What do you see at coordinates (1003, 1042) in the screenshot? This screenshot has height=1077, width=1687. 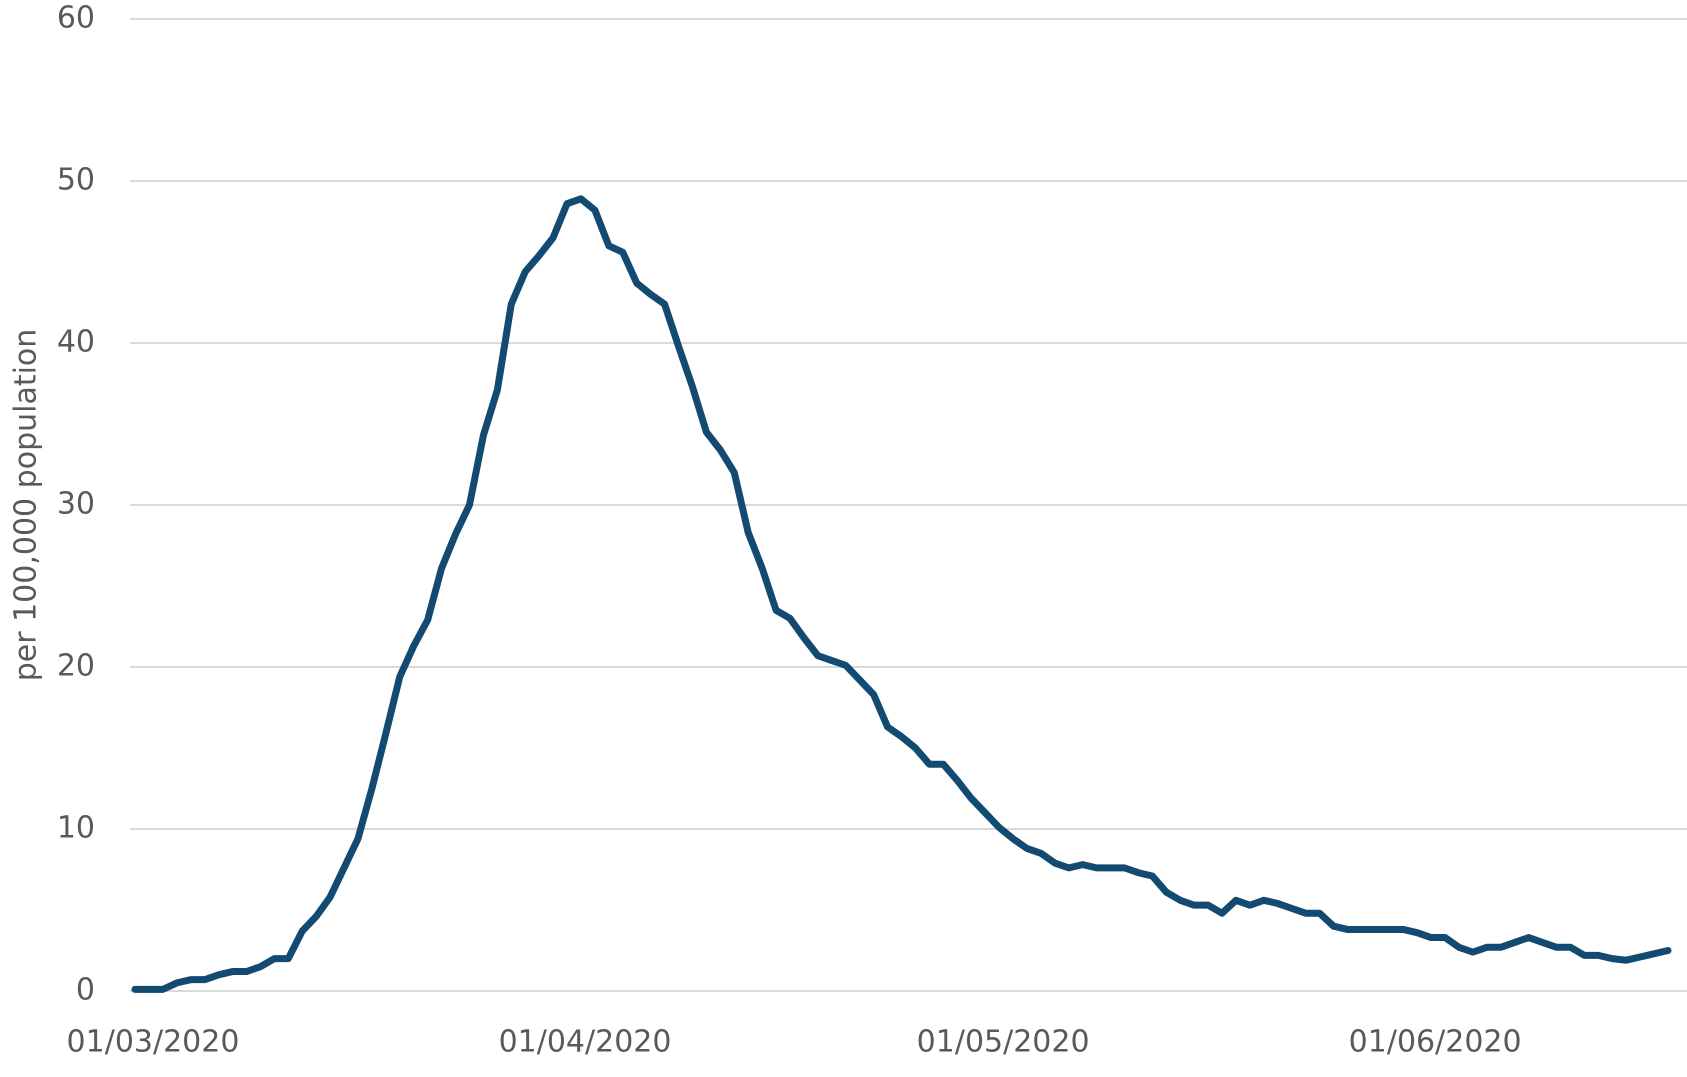 I see `x-tick-label: 01/05/2020` at bounding box center [1003, 1042].